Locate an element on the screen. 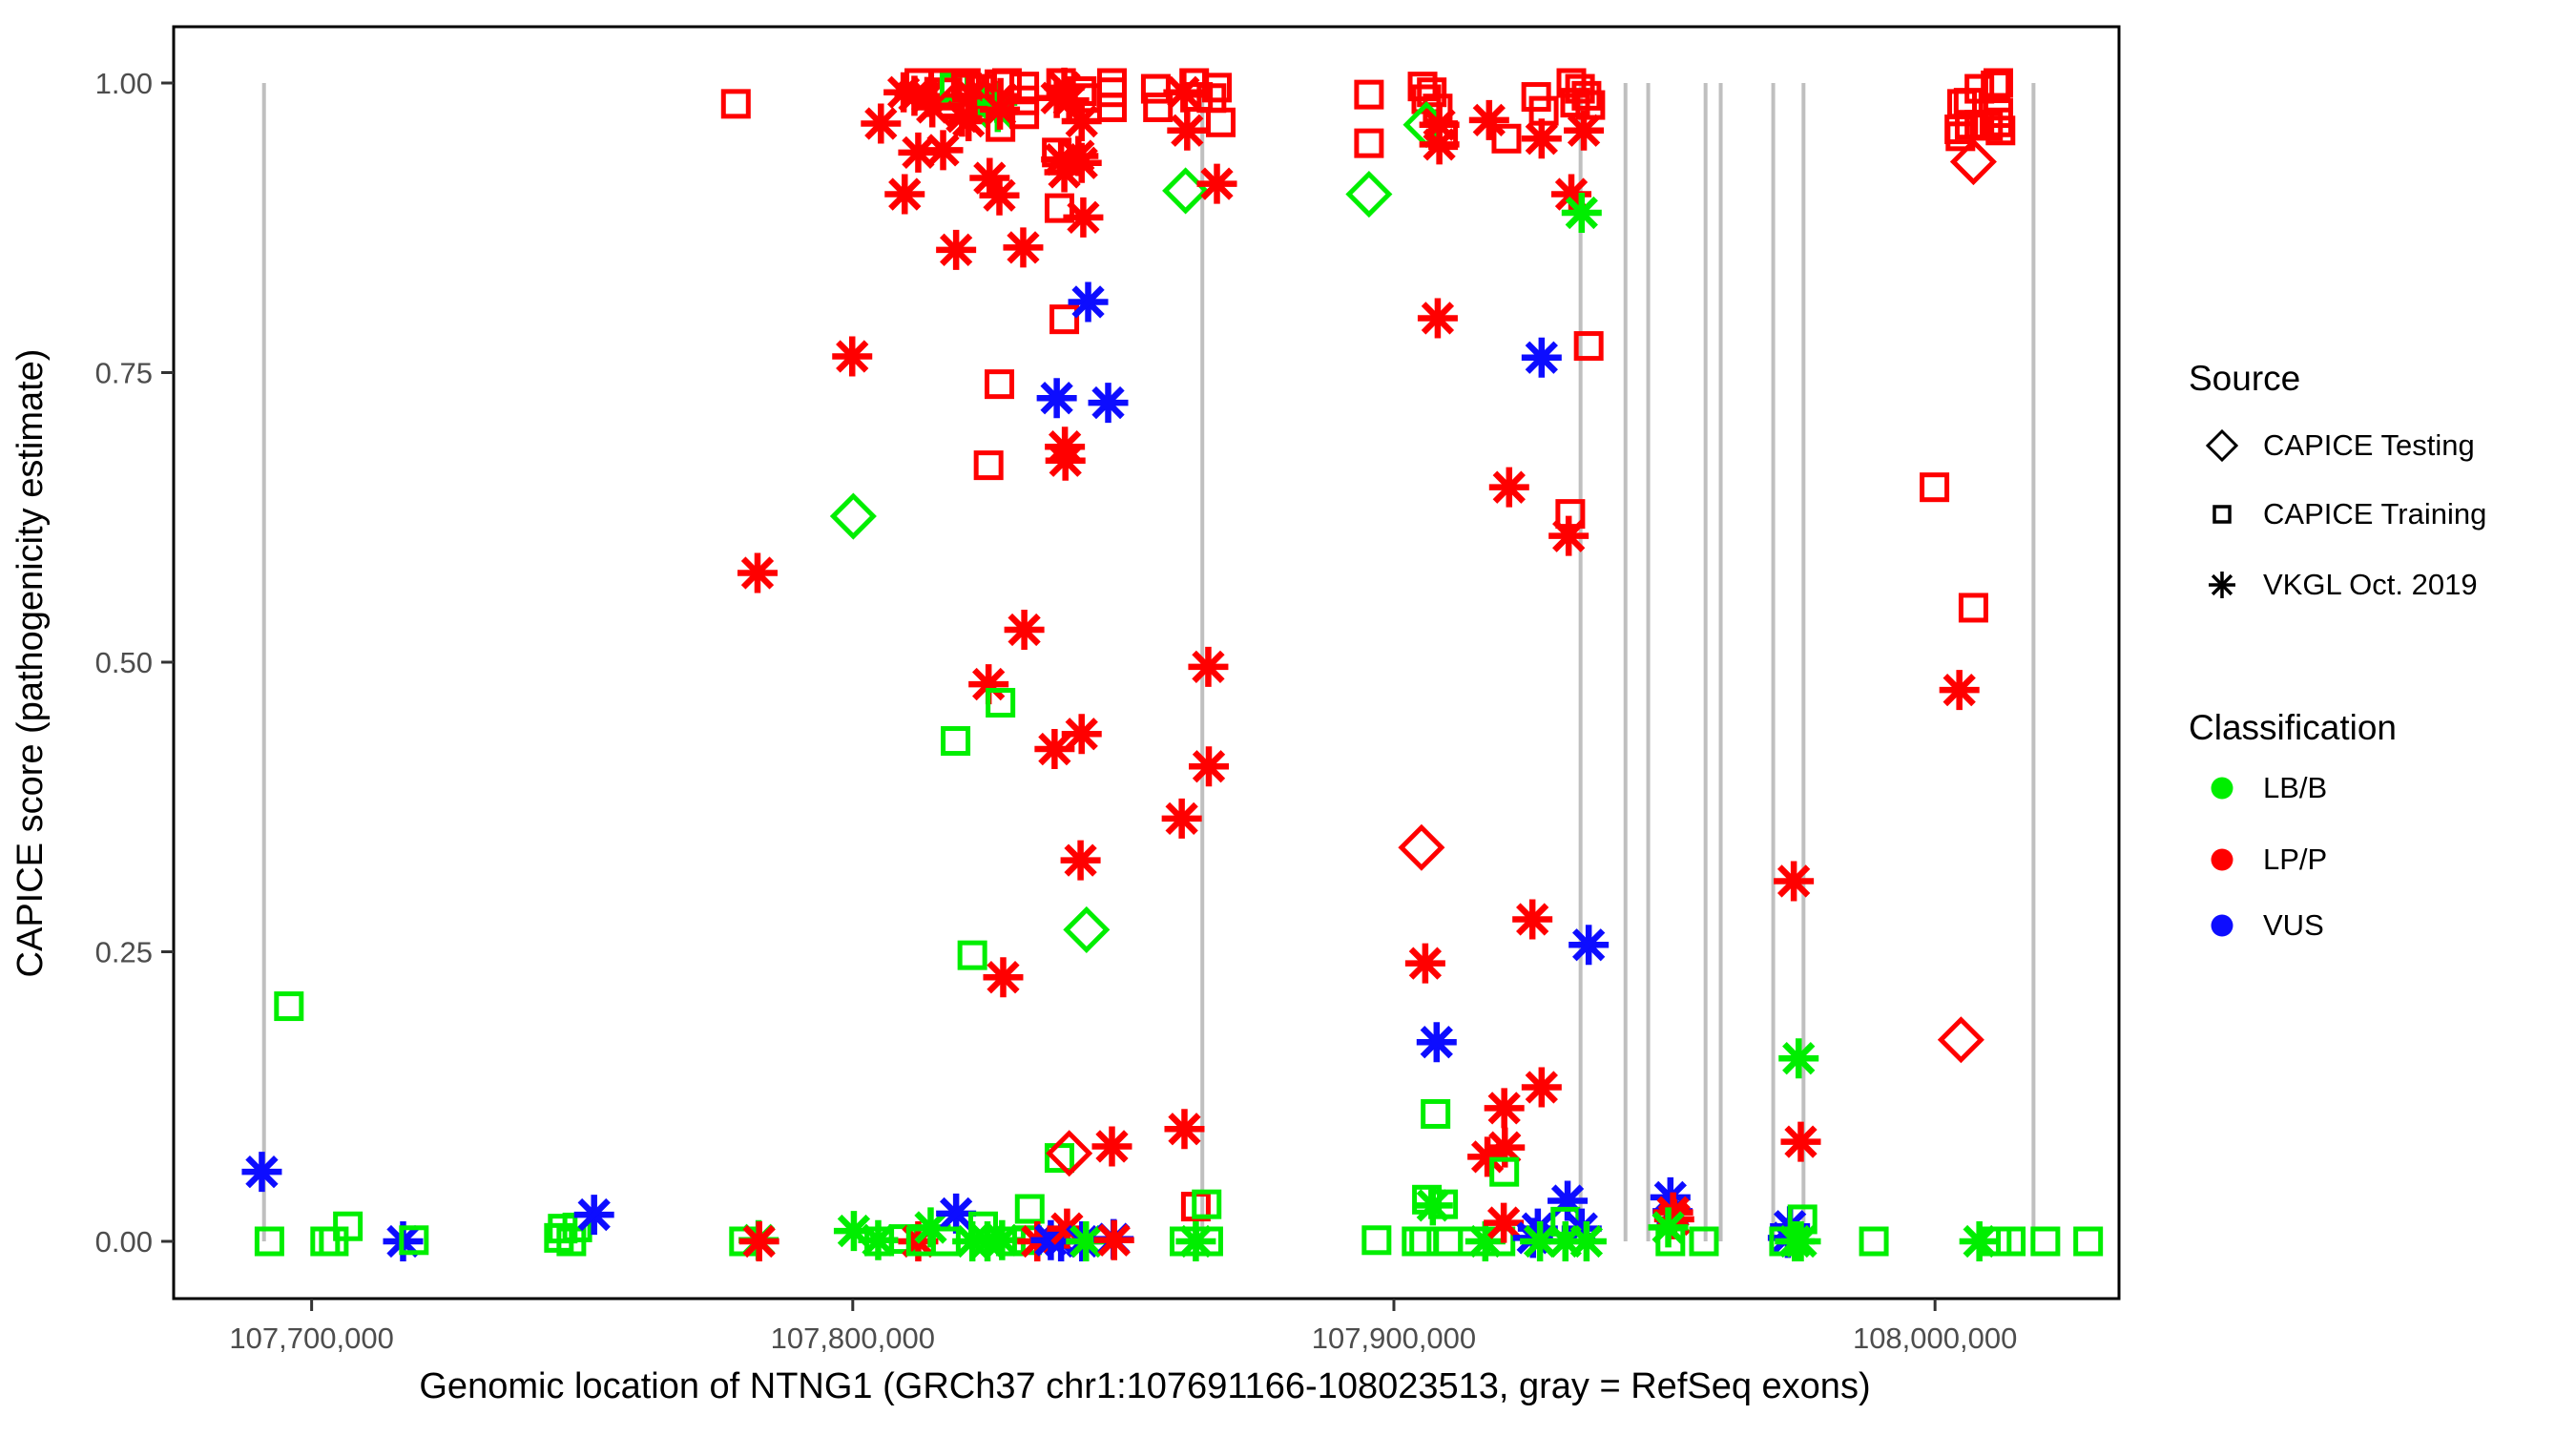 This screenshot has width=2576, height=1436. x-tick-label: 107,700,000 is located at coordinates (311, 1338).